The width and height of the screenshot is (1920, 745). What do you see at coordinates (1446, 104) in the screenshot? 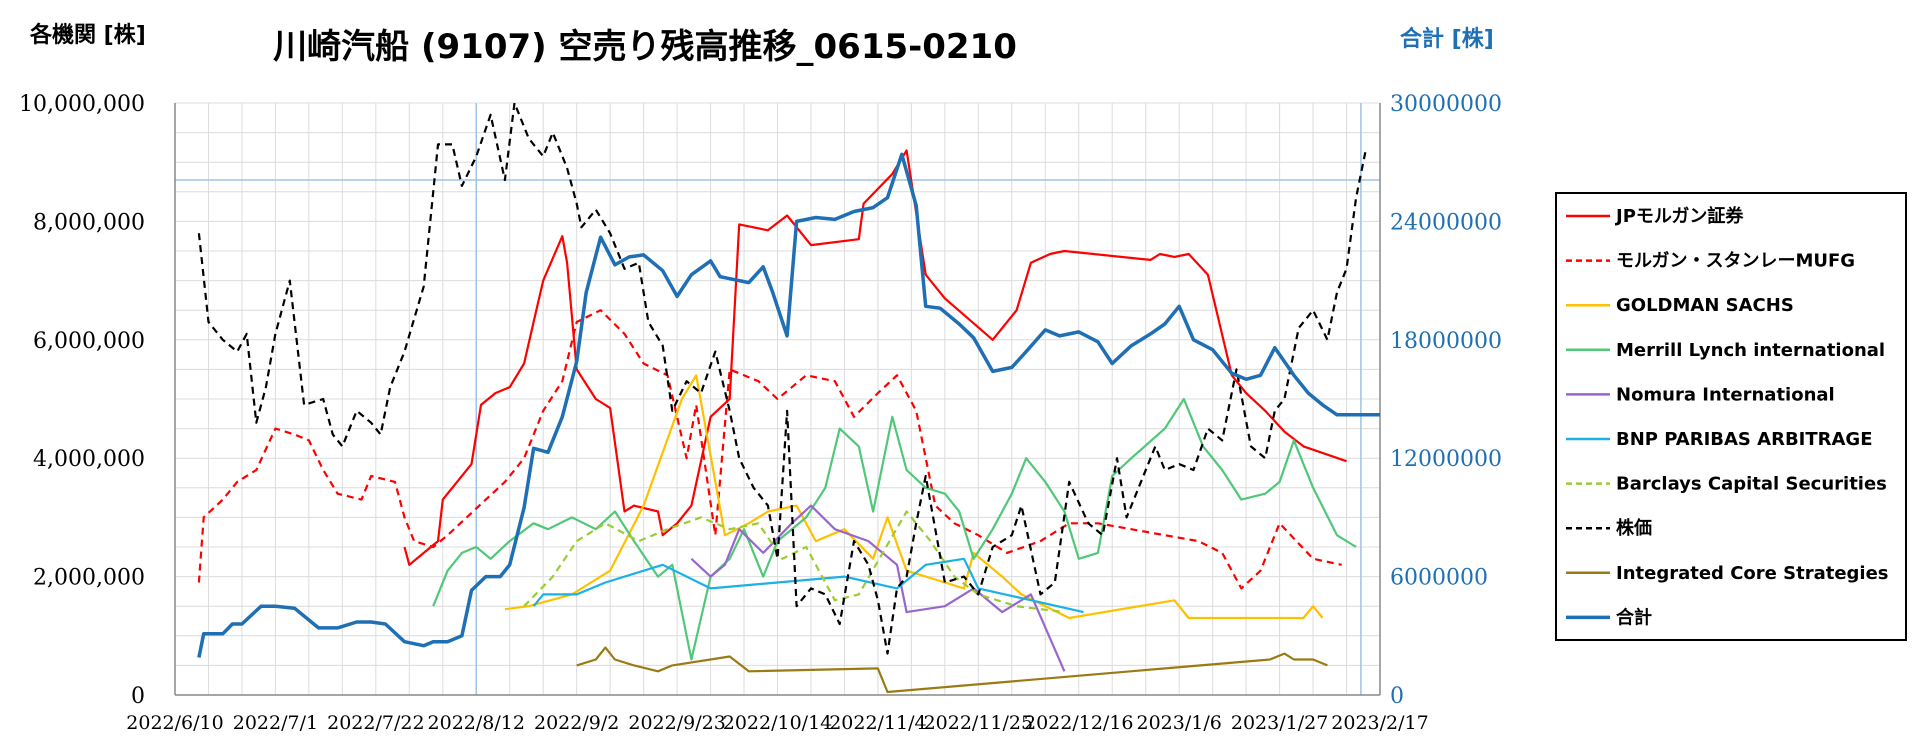
I see `y2-tick-label: 30000000` at bounding box center [1446, 104].